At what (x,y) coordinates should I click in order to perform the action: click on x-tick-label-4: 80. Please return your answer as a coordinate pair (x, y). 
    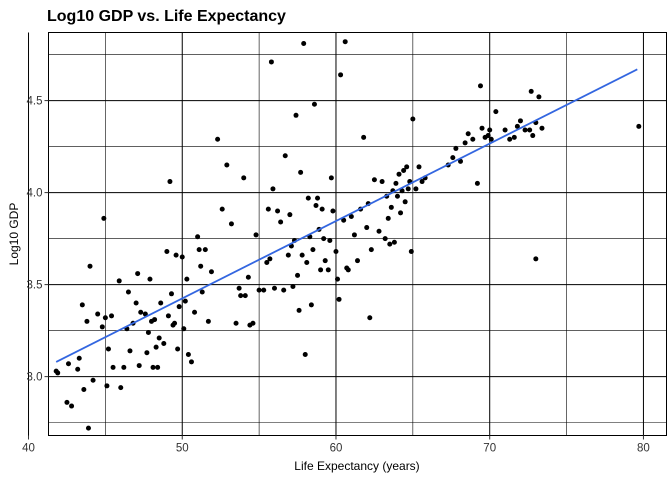
    Looking at the image, I should click on (643, 449).